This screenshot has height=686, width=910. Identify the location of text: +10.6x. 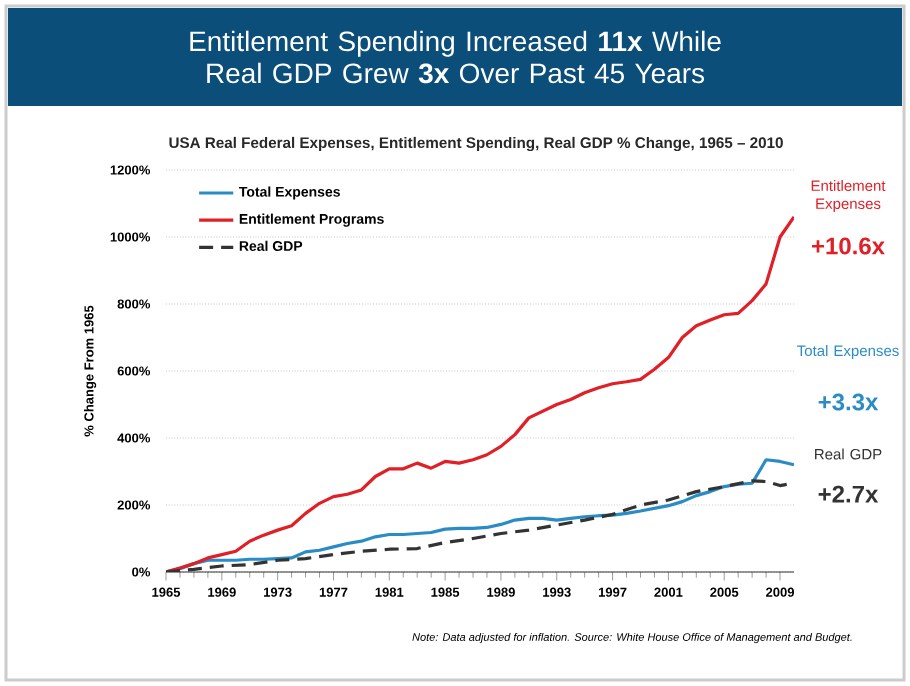
(848, 246).